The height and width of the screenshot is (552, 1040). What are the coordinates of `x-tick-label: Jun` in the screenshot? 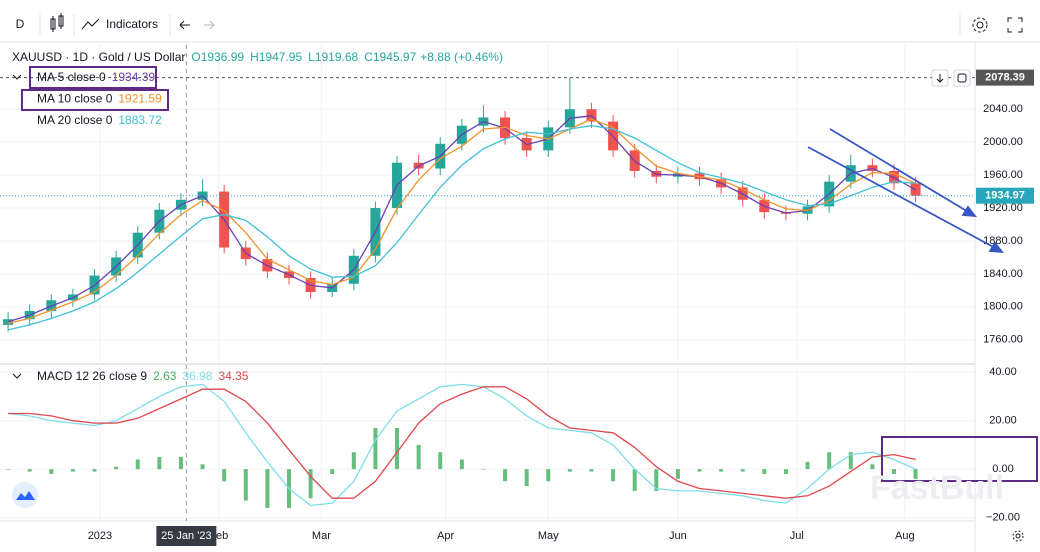 It's located at (678, 536).